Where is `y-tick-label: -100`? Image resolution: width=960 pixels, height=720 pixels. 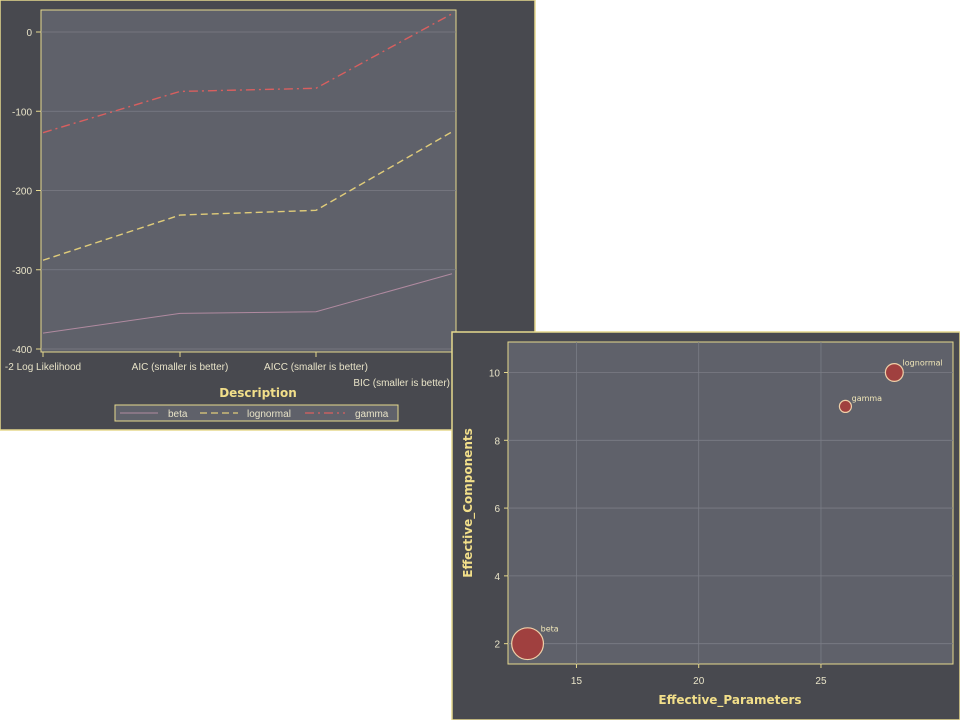 y-tick-label: -100 is located at coordinates (22, 112).